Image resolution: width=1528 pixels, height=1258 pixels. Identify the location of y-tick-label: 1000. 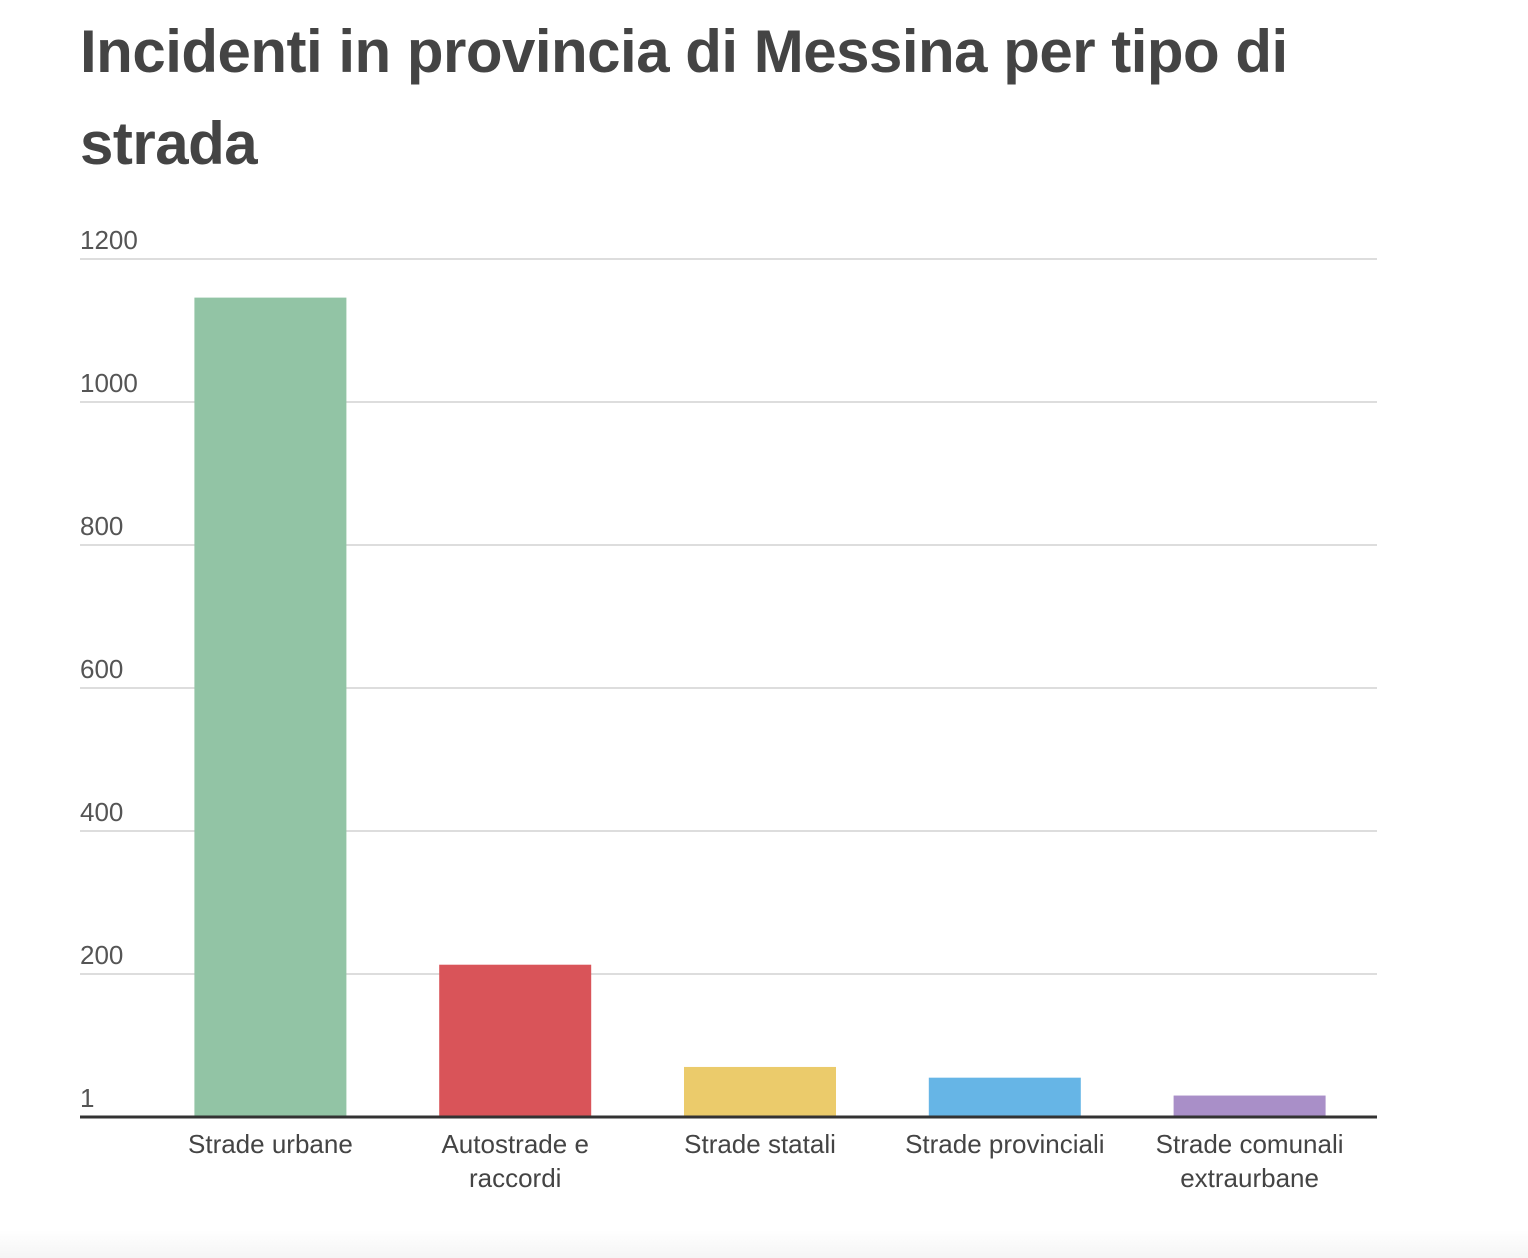
(109, 383).